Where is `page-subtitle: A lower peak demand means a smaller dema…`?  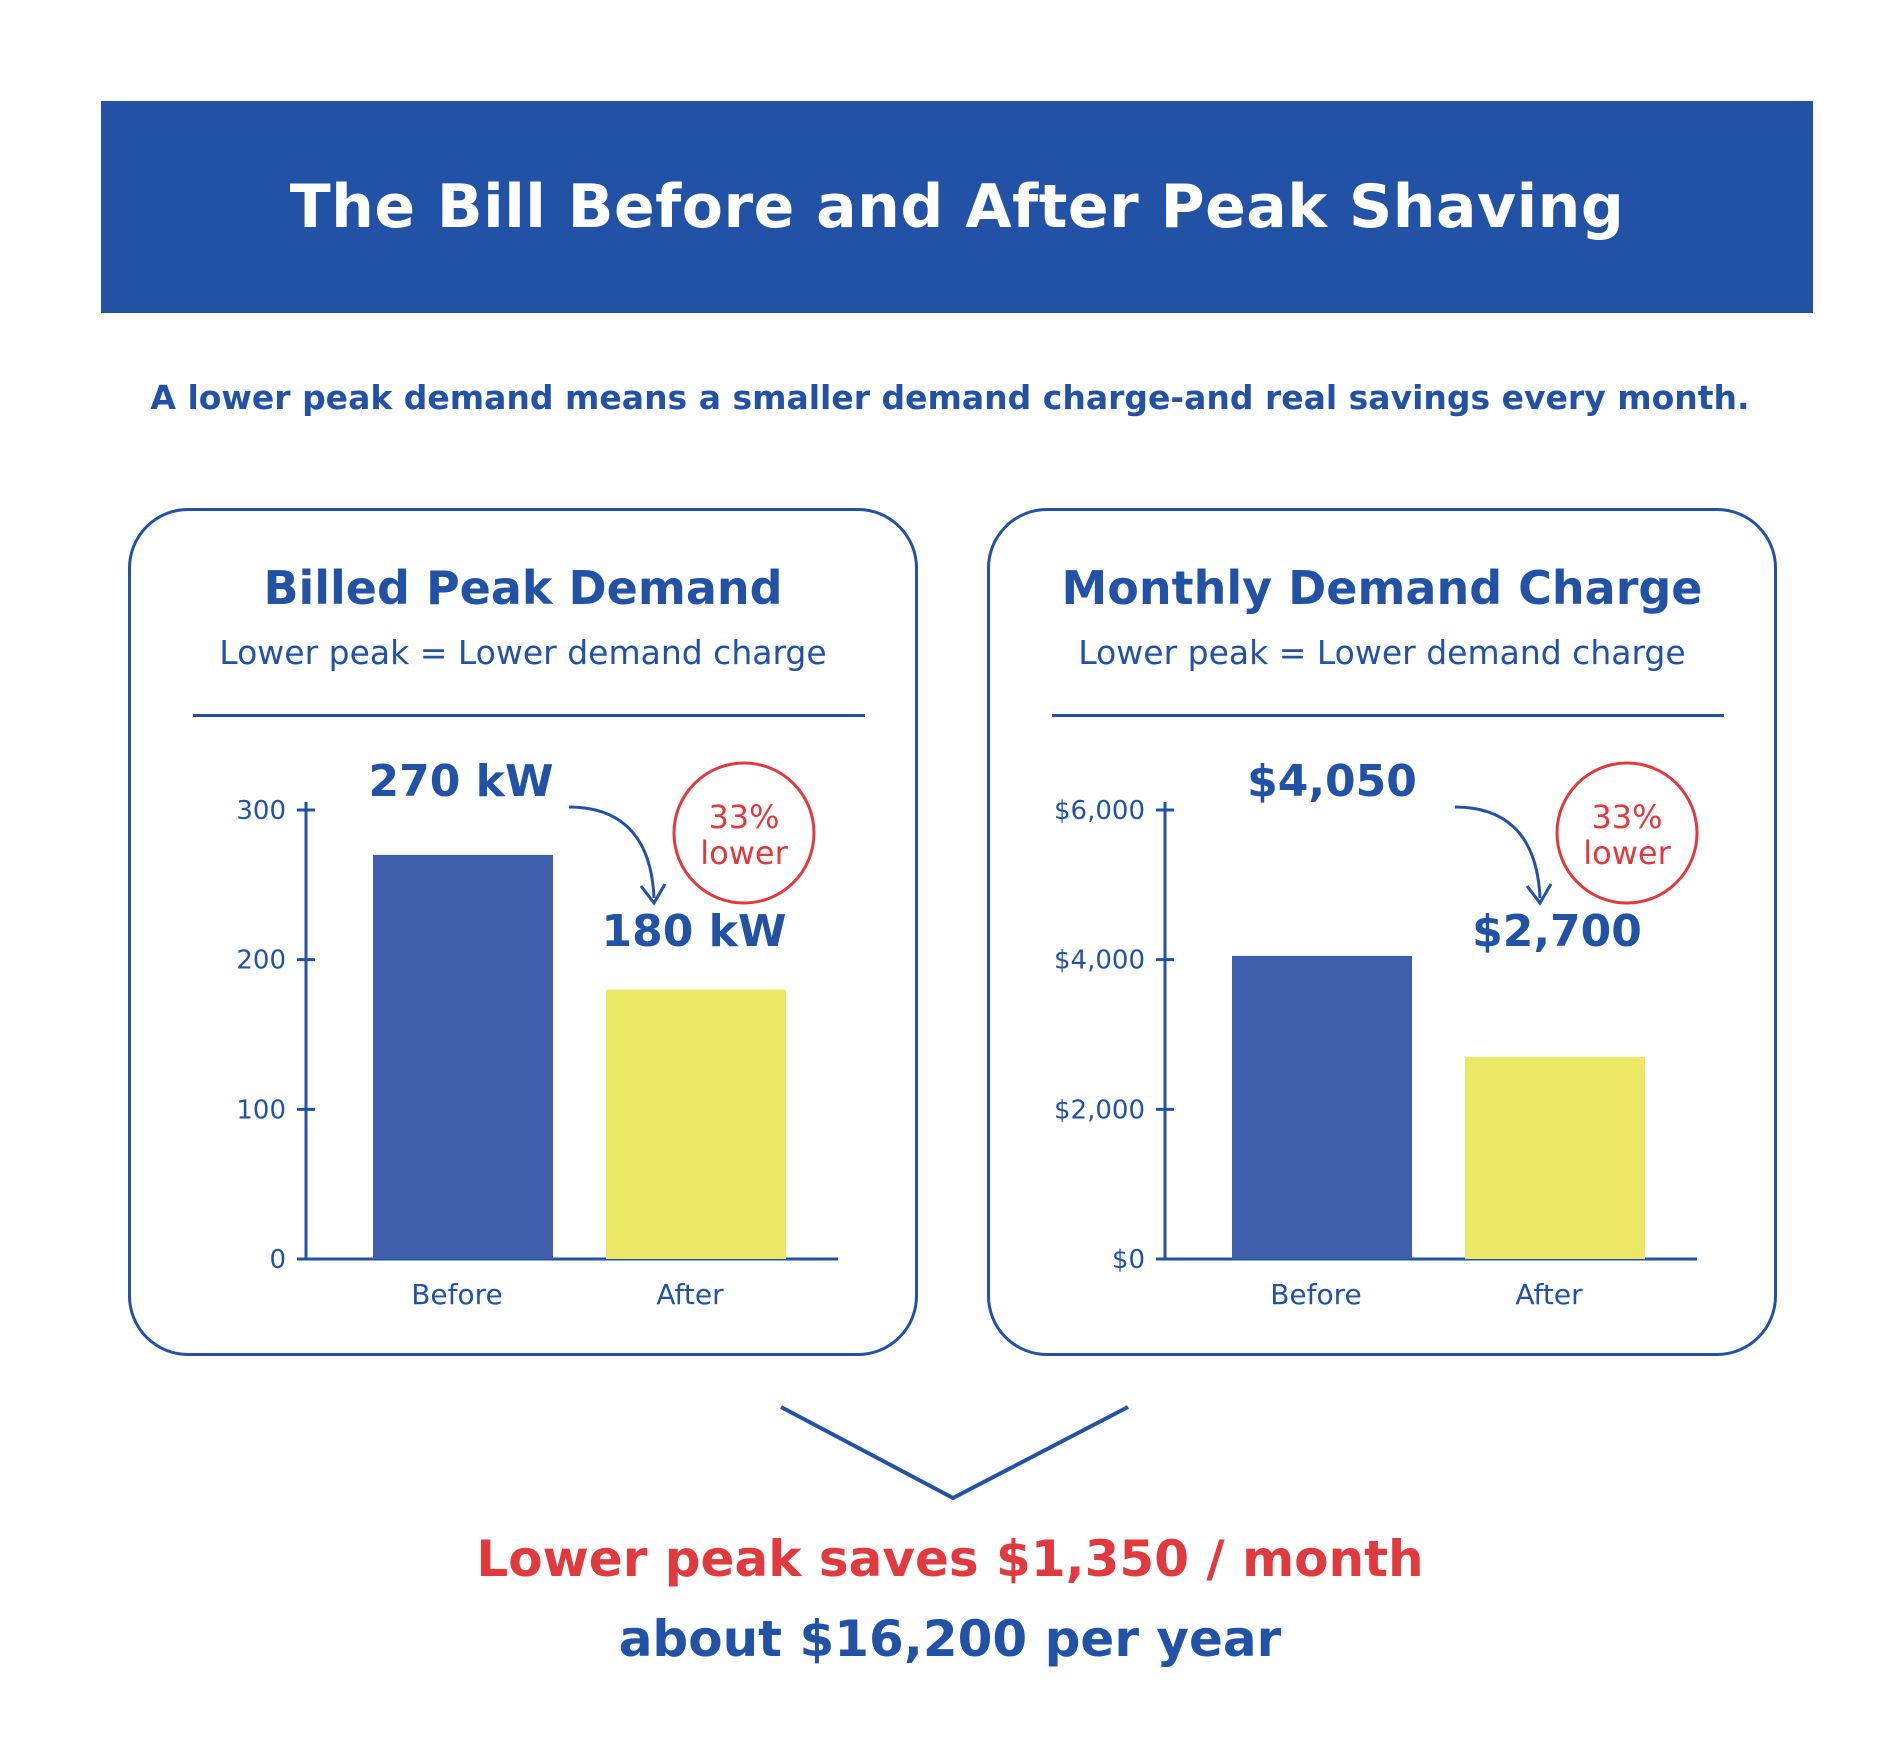 page-subtitle: A lower peak demand means a smaller dema… is located at coordinates (950, 397).